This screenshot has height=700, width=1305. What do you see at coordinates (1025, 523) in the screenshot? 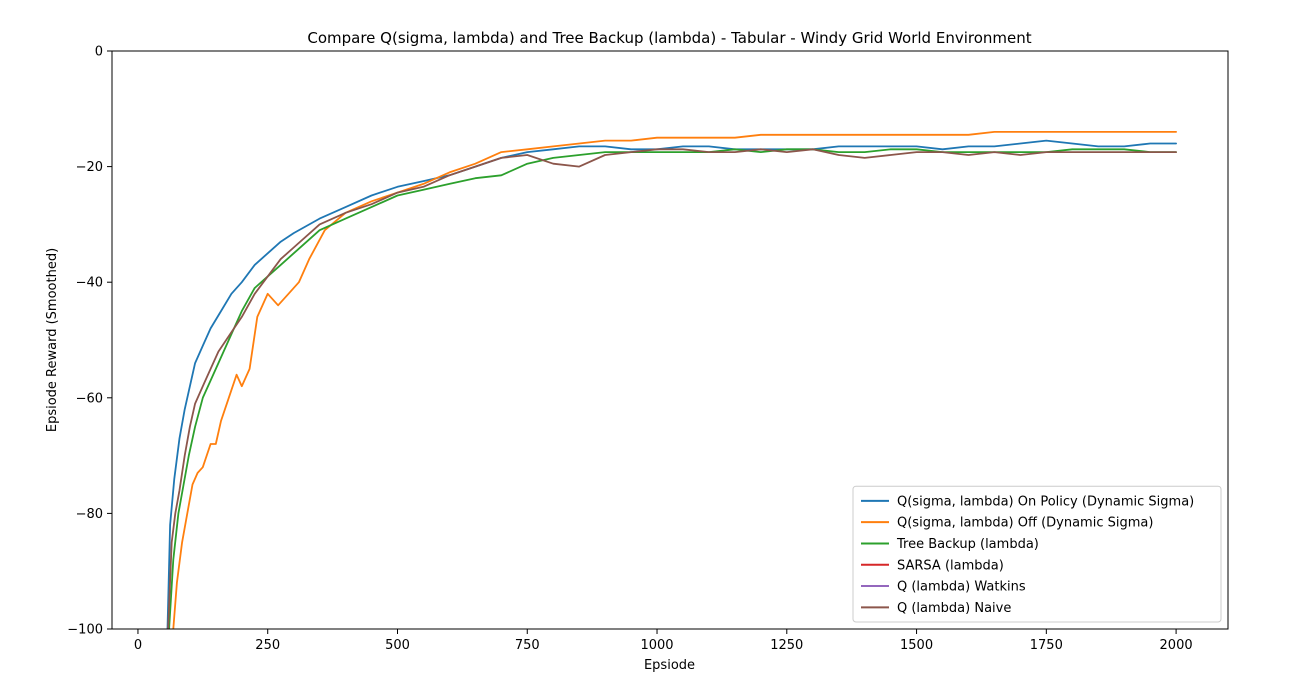
I see `legend-label: Q(sigma, lambda) Off (Dynamic Sigma)` at bounding box center [1025, 523].